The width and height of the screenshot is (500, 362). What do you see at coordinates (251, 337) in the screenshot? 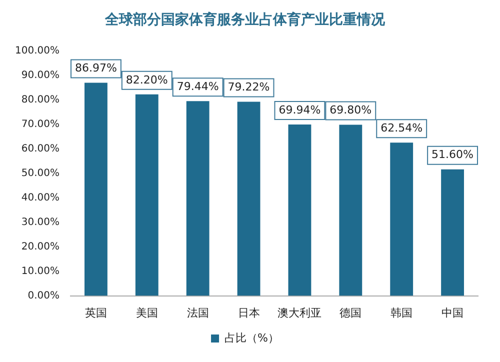
I see `legend-label: 占比（%）` at bounding box center [251, 337].